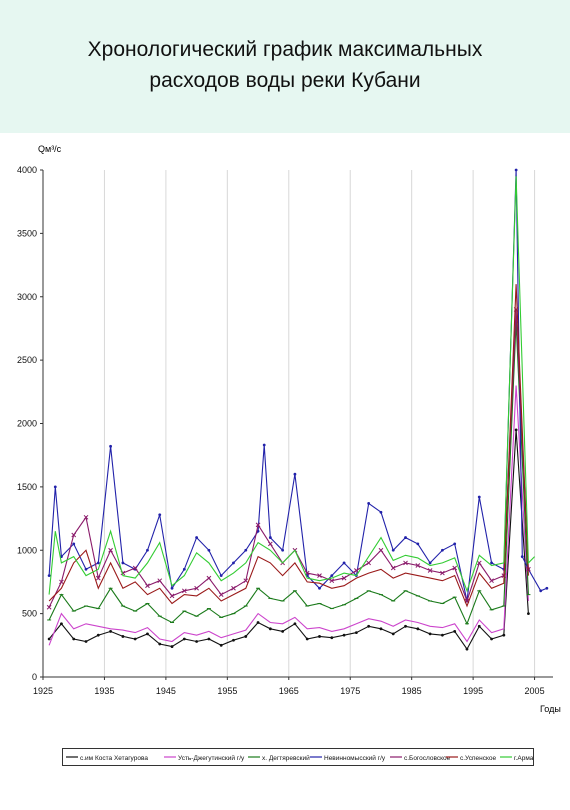  I want to click on y-tick-label: 3000, so click(27, 297).